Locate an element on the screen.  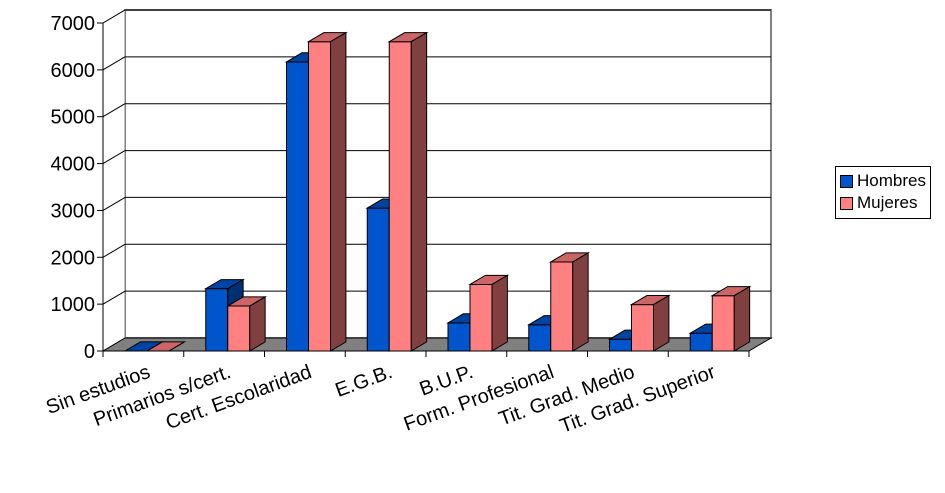
y-tick-label: 5000 is located at coordinates (73, 118).